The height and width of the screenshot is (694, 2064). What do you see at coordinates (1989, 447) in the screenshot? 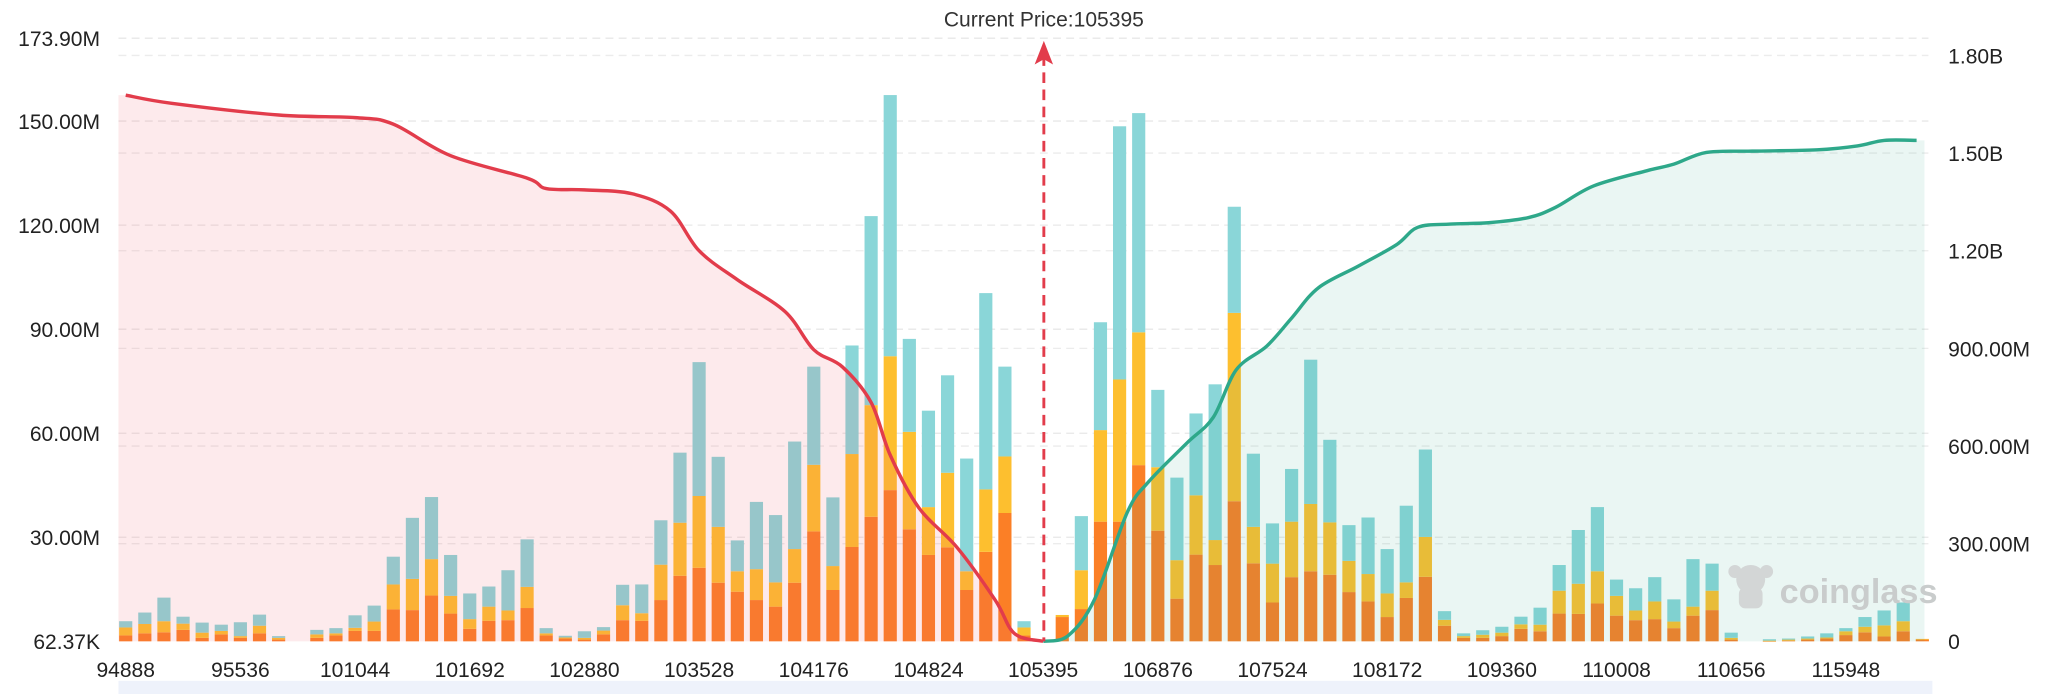
I see `right-axis-tick-label: 600.00M` at bounding box center [1989, 447].